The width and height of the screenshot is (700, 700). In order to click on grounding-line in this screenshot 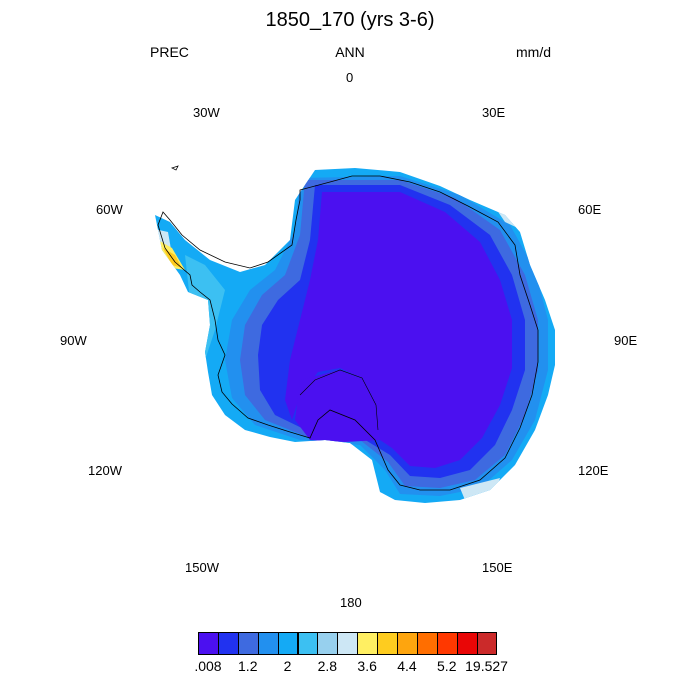, I will do `click(339, 400)`.